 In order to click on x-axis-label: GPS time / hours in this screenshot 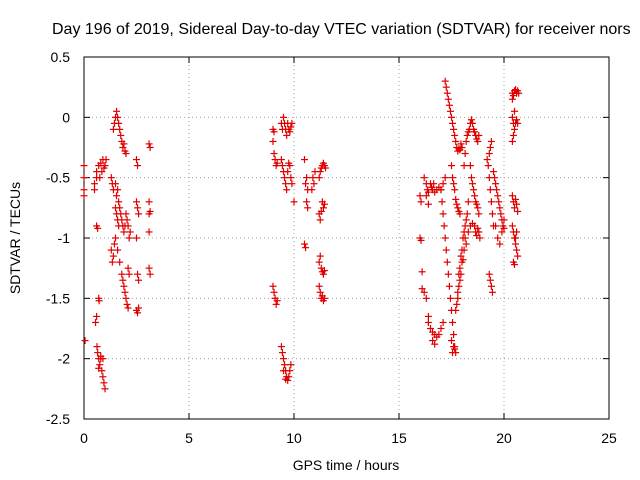, I will do `click(346, 465)`.